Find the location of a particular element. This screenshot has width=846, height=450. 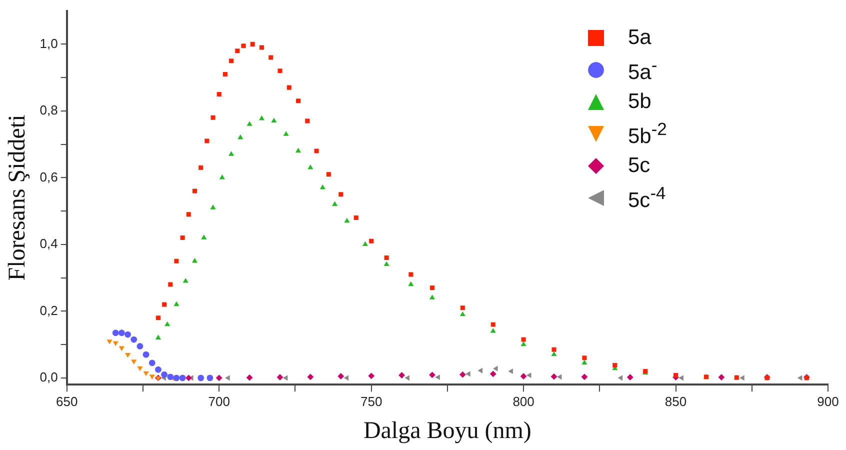

legend-label: 5b$^{-2}$ is located at coordinates (647, 134).